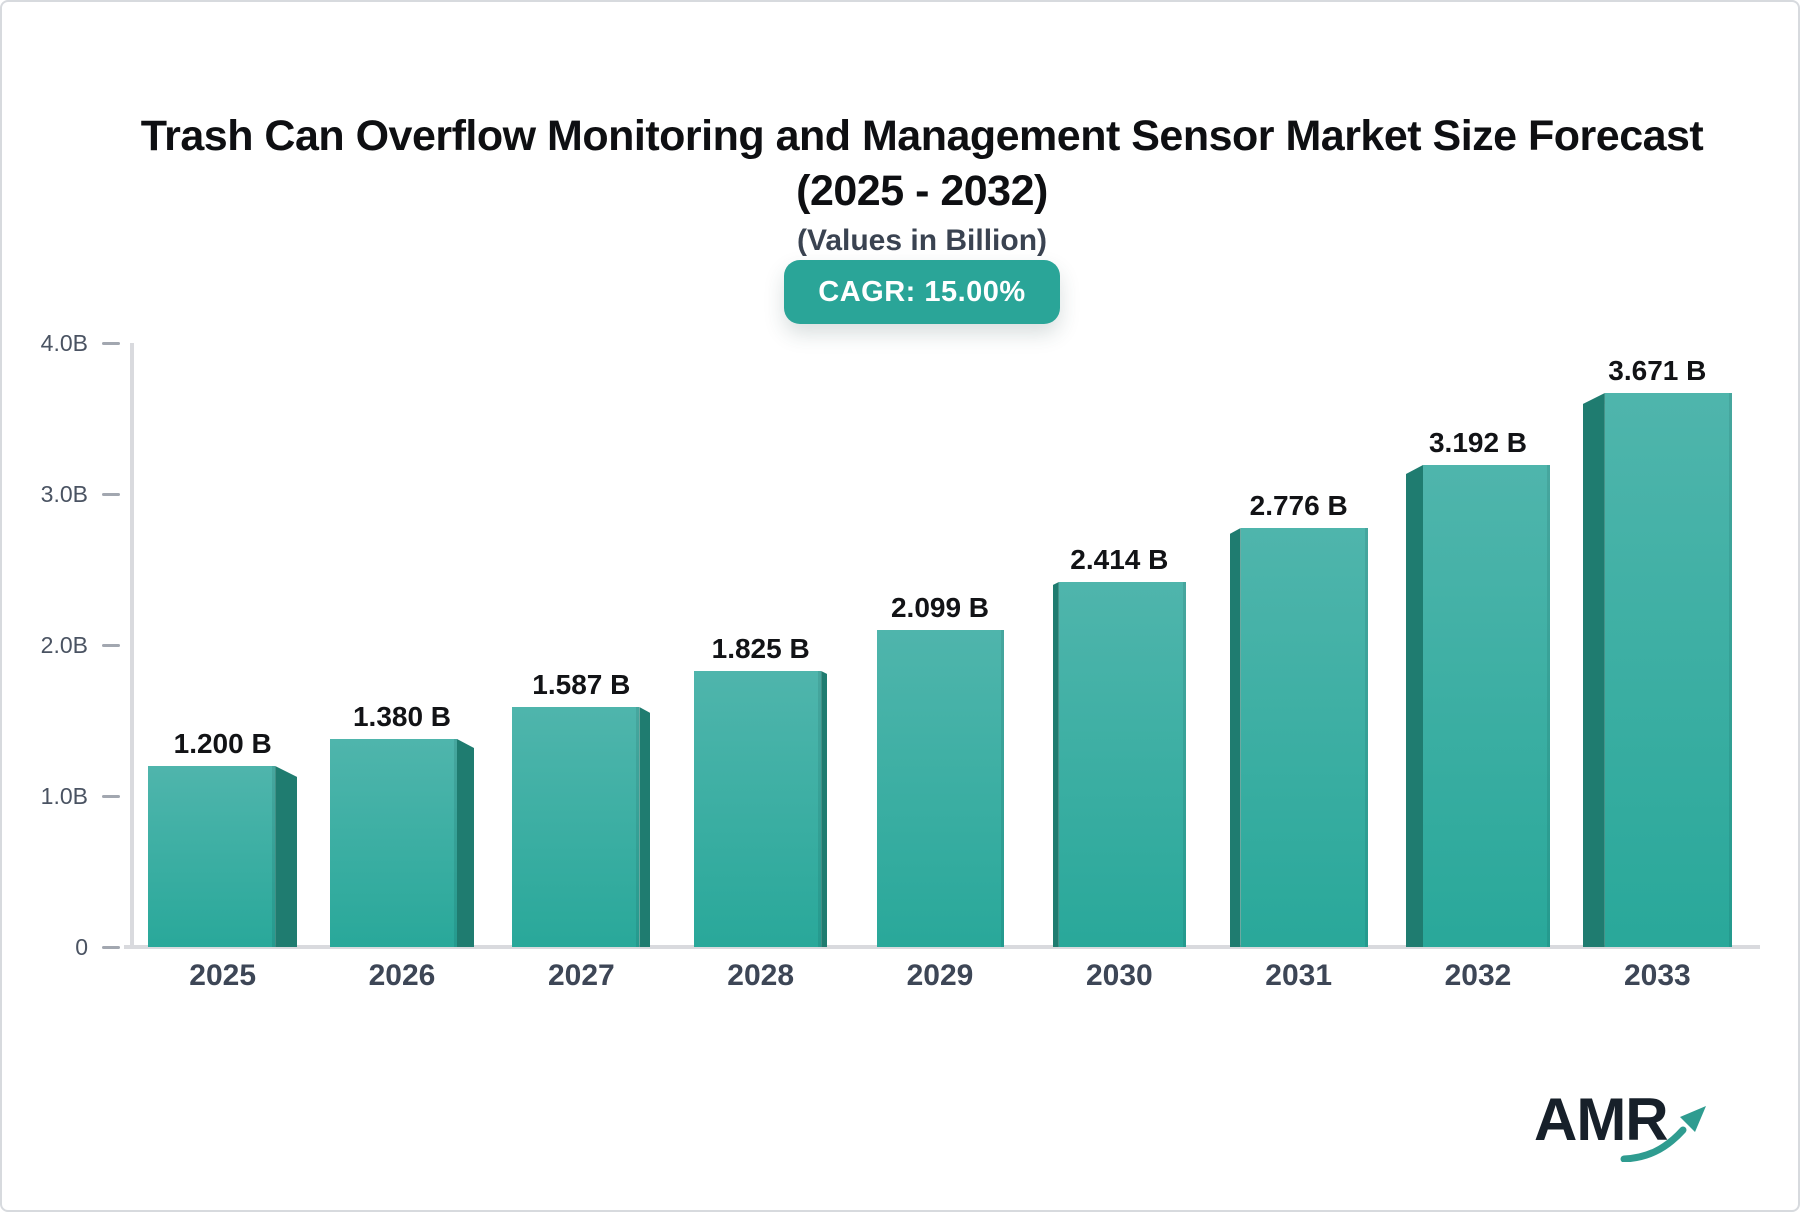 Image resolution: width=1800 pixels, height=1212 pixels. What do you see at coordinates (922, 240) in the screenshot?
I see `chart-subtitle: (Values in Billion)` at bounding box center [922, 240].